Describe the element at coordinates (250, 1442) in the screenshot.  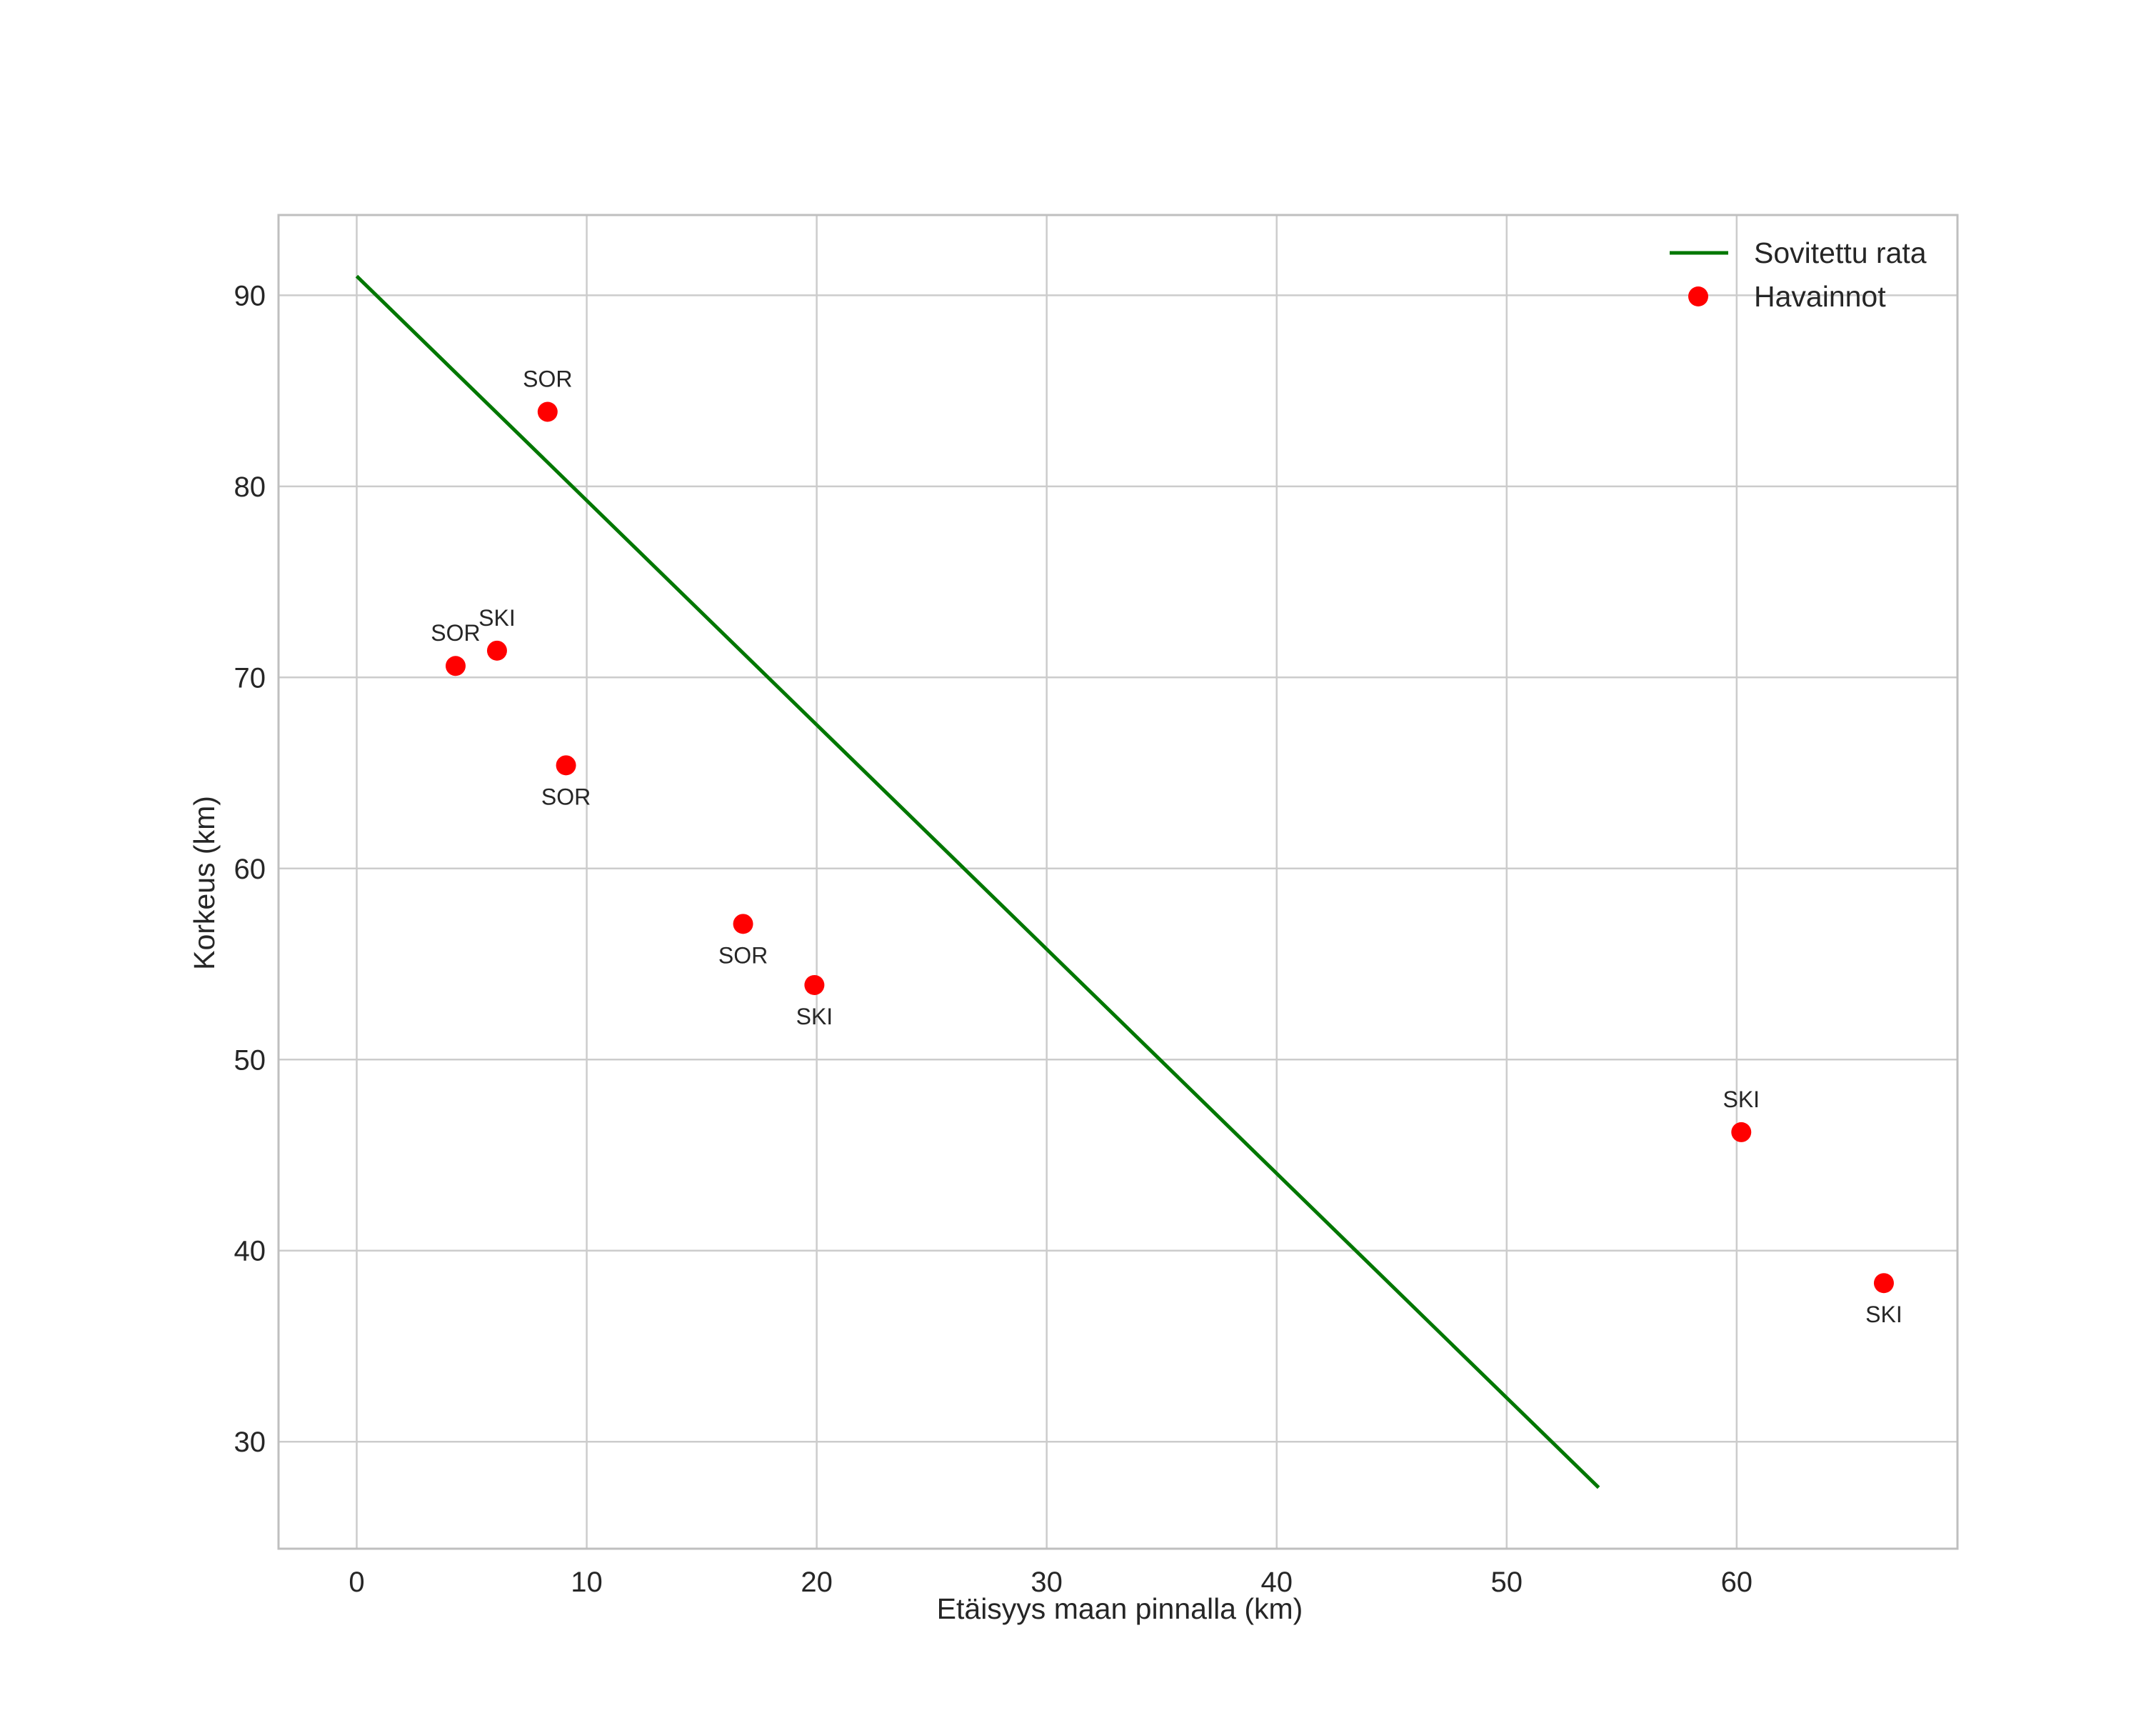
I see `y-tick-label: 30` at that location.